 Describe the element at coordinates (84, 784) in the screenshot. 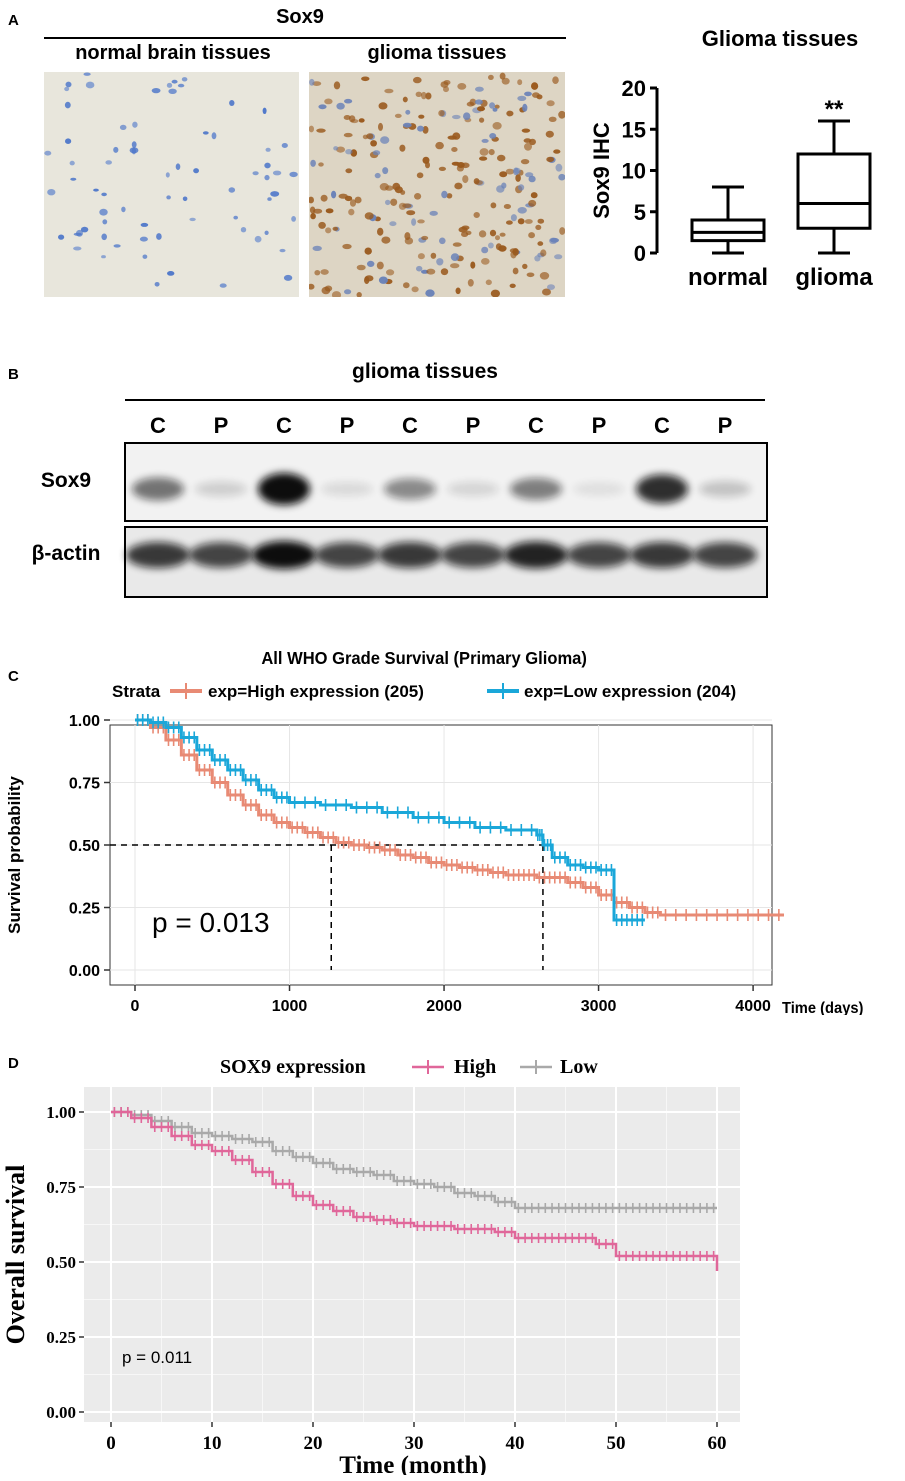

I see `y-tick-label: 0.75` at that location.